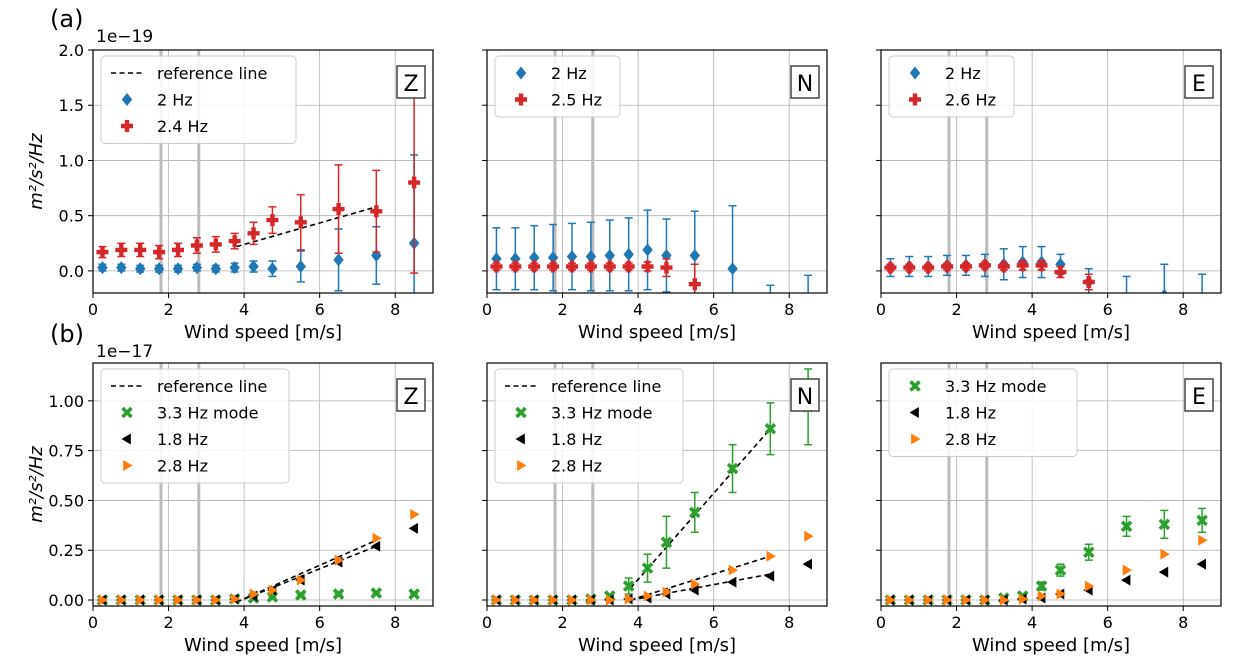  What do you see at coordinates (124, 37) in the screenshot?
I see `row-exponent-a: 1e−19` at bounding box center [124, 37].